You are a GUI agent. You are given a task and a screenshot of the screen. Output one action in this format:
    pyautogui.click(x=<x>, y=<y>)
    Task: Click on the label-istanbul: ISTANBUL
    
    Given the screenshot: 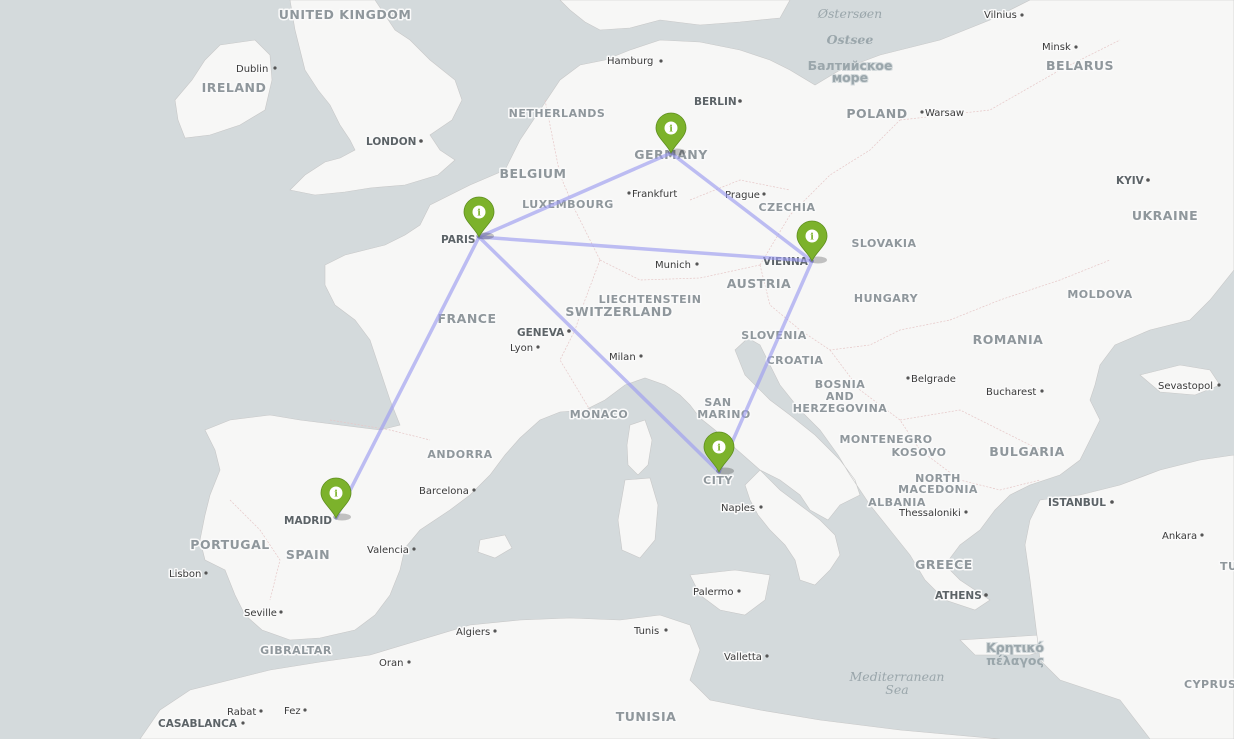 What is the action you would take?
    pyautogui.click(x=1077, y=503)
    